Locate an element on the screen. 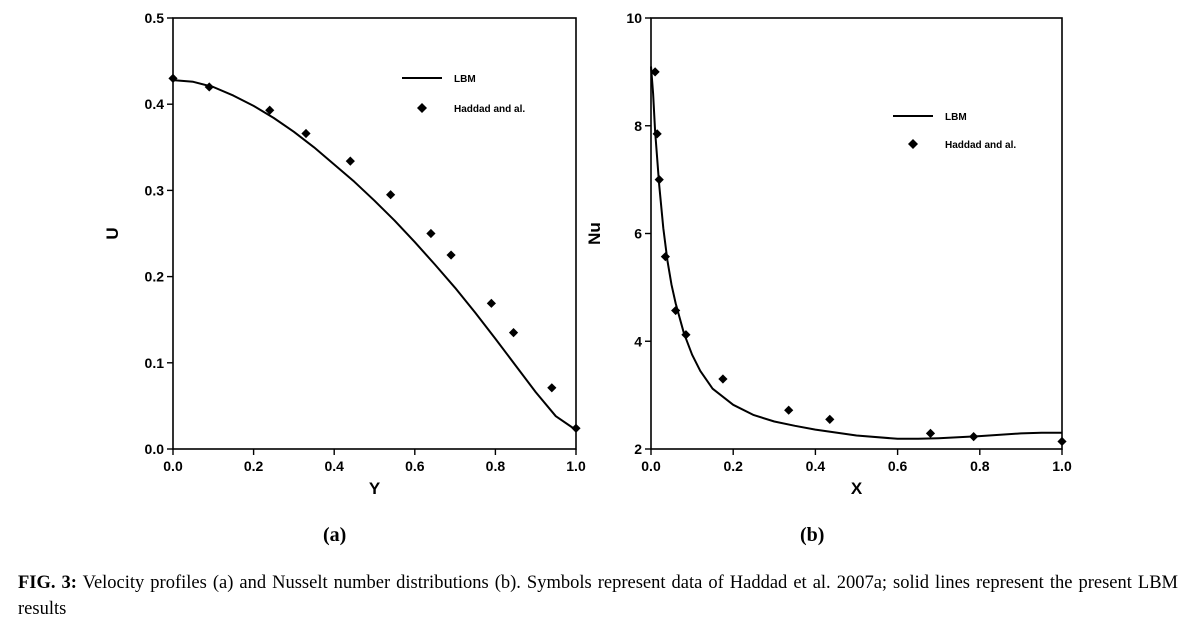  y-tick-label: 2 is located at coordinates (638, 449).